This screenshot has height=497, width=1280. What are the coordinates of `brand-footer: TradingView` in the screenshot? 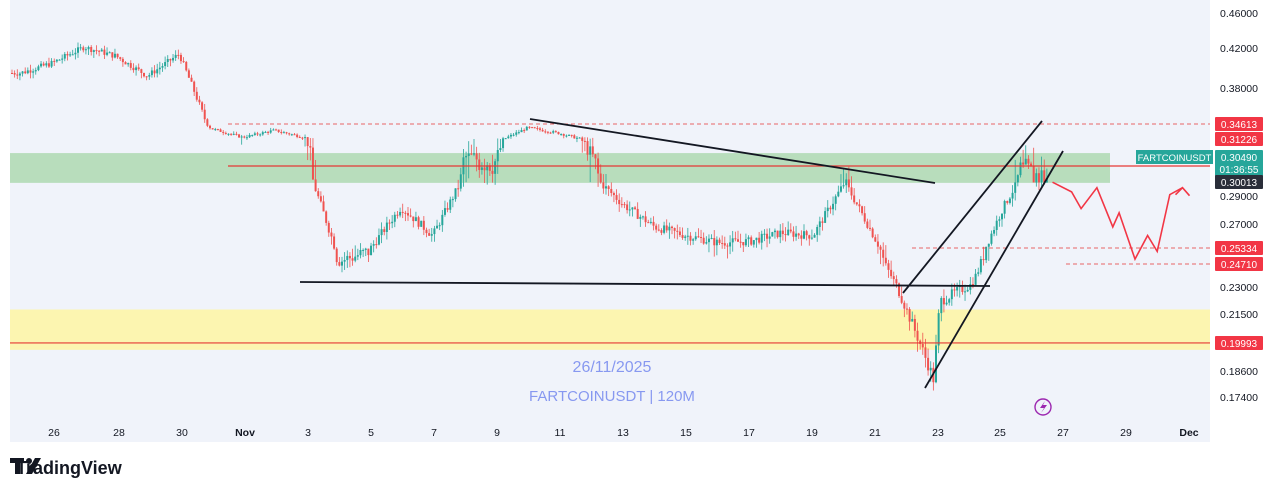 It's located at (66, 468).